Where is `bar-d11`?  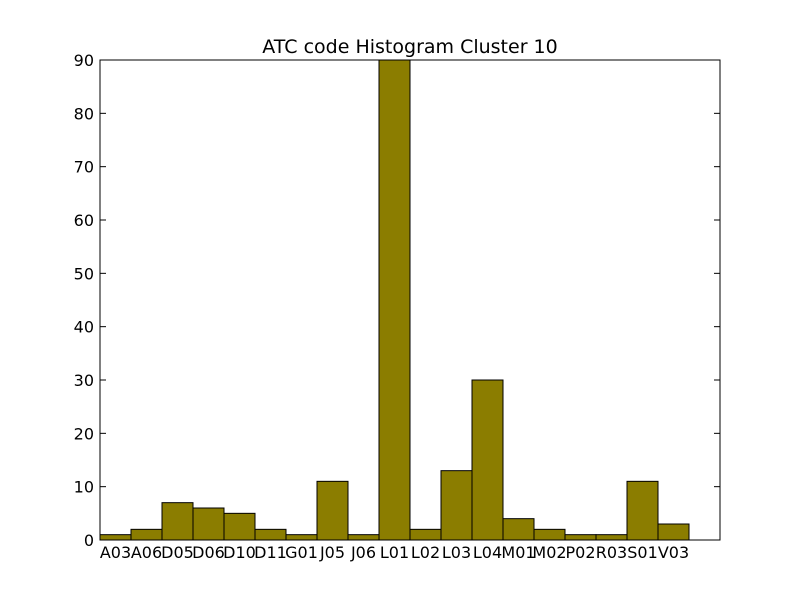 bar-d11 is located at coordinates (270, 534).